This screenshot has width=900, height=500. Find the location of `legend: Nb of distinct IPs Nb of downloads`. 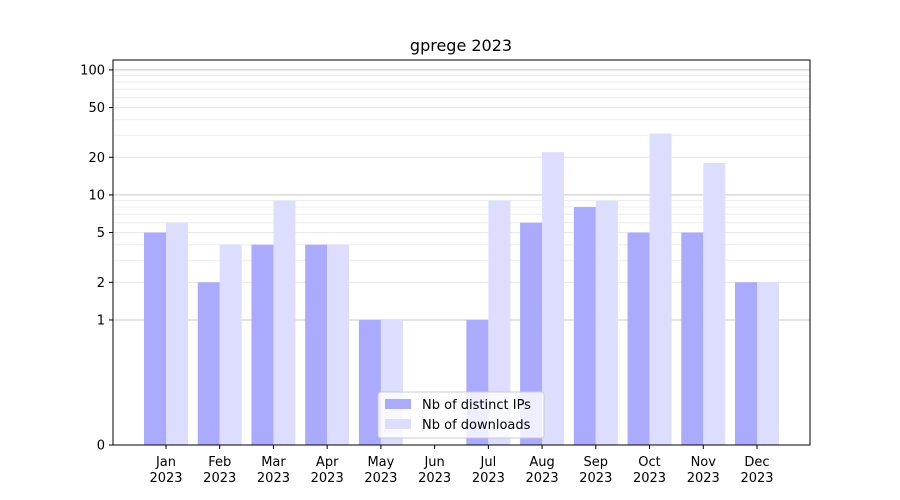

legend: Nb of distinct IPs Nb of downloads is located at coordinates (461, 415).